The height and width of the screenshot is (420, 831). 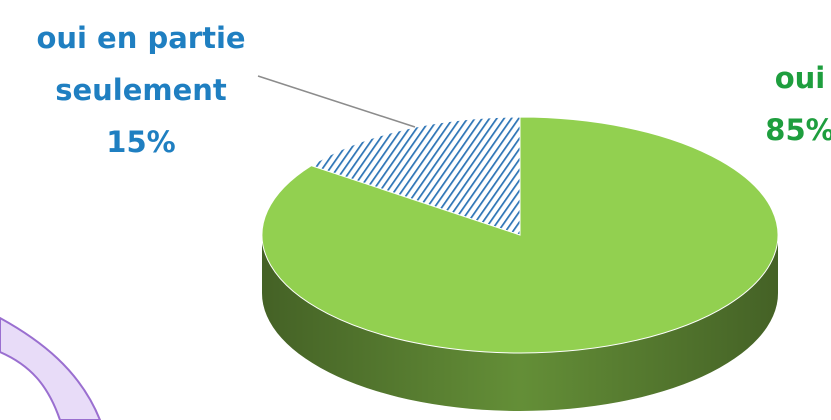 I want to click on slice-value-label: 15%, so click(x=141, y=142).